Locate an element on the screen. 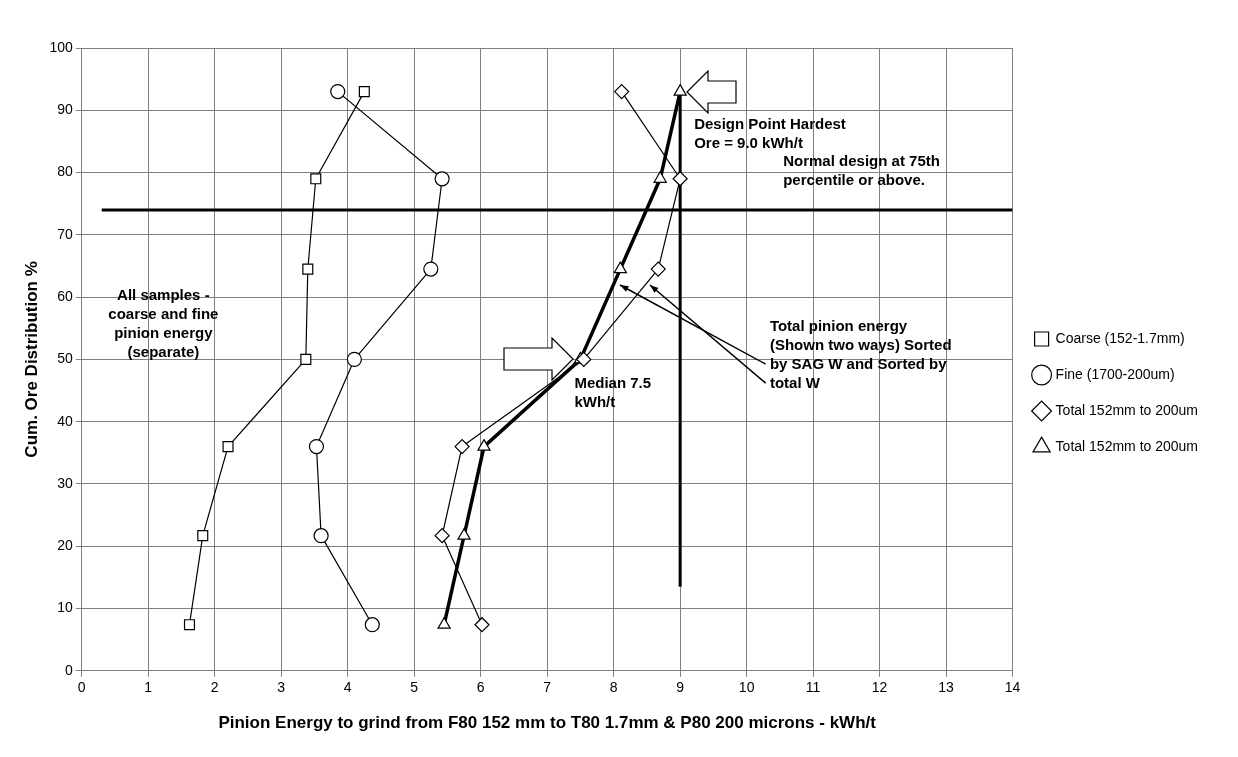 This screenshot has height=757, width=1238. x-tick-label: 4 is located at coordinates (347, 687).